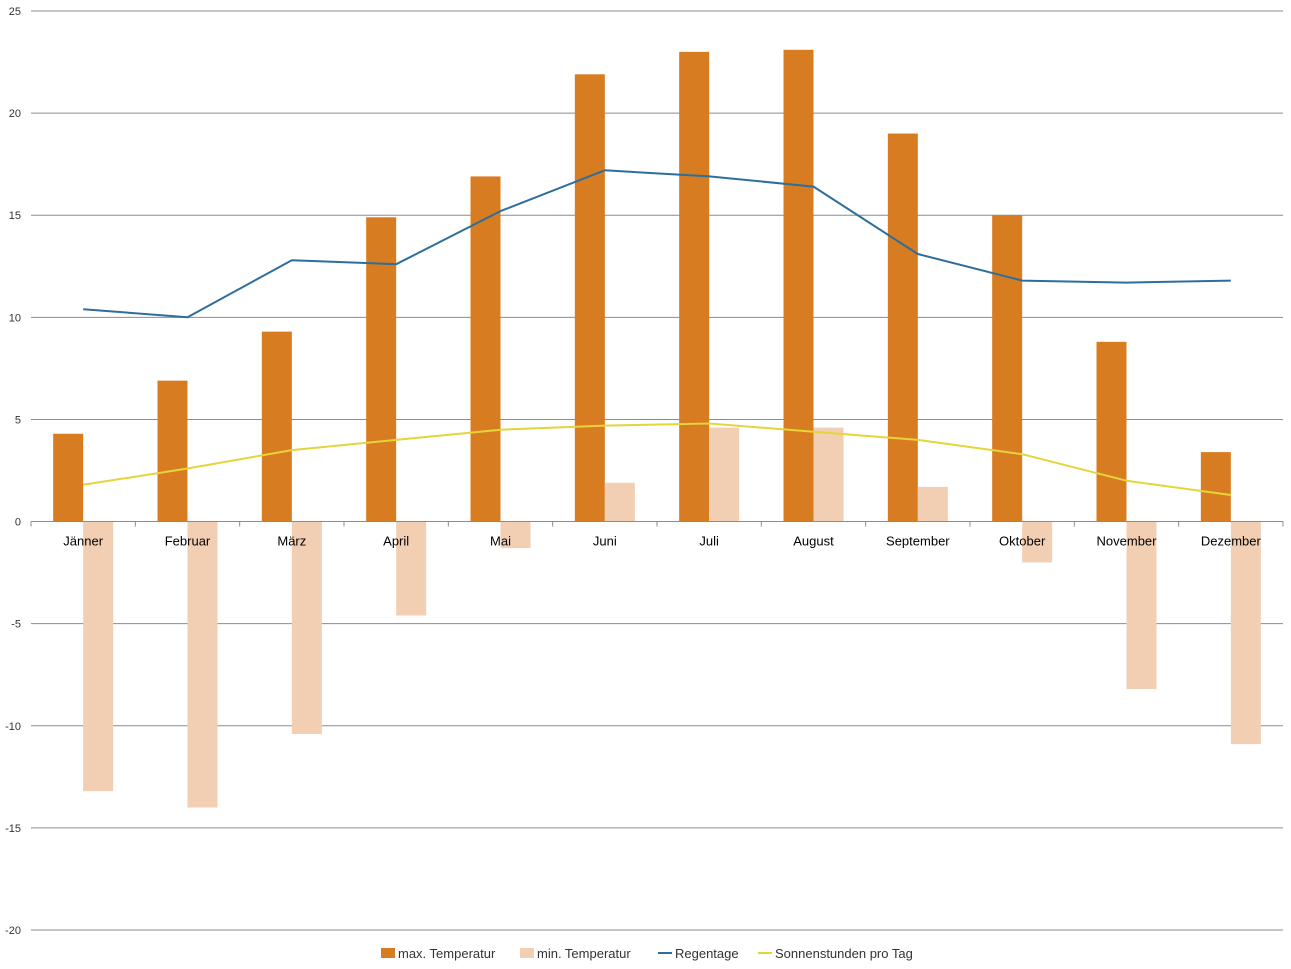 This screenshot has width=1291, height=969. Describe the element at coordinates (500, 541) in the screenshot. I see `x-tick-label: Mai` at that location.